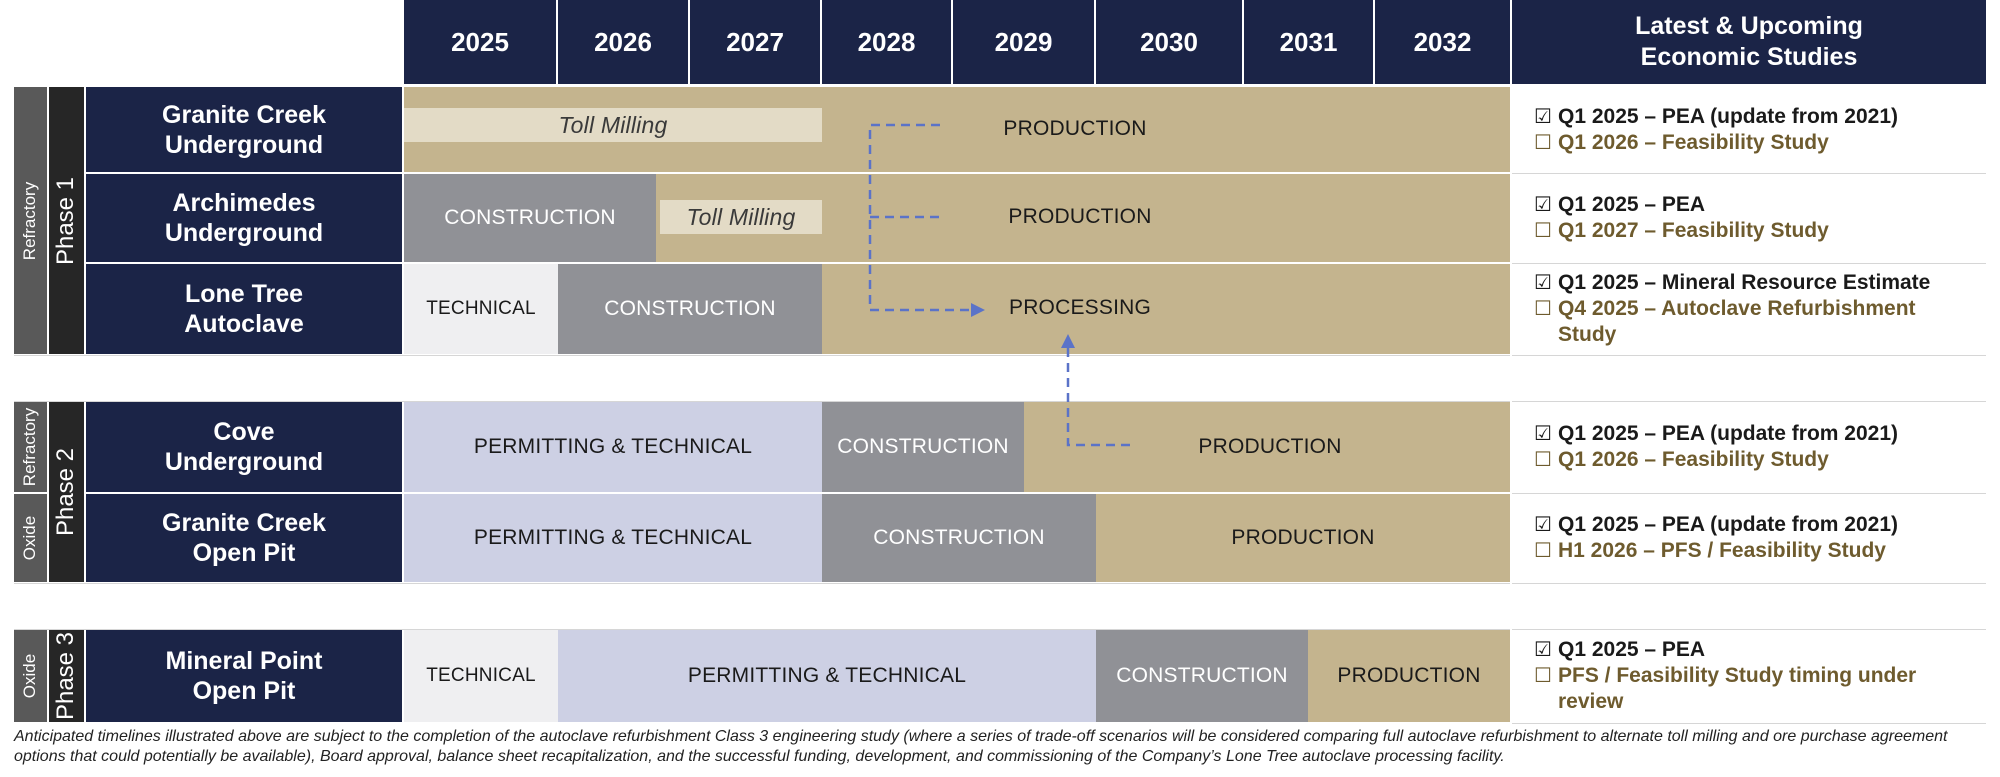 This screenshot has height=777, width=2000. I want to click on arch-ug-toll-milling-bar: Toll Milling, so click(741, 217).